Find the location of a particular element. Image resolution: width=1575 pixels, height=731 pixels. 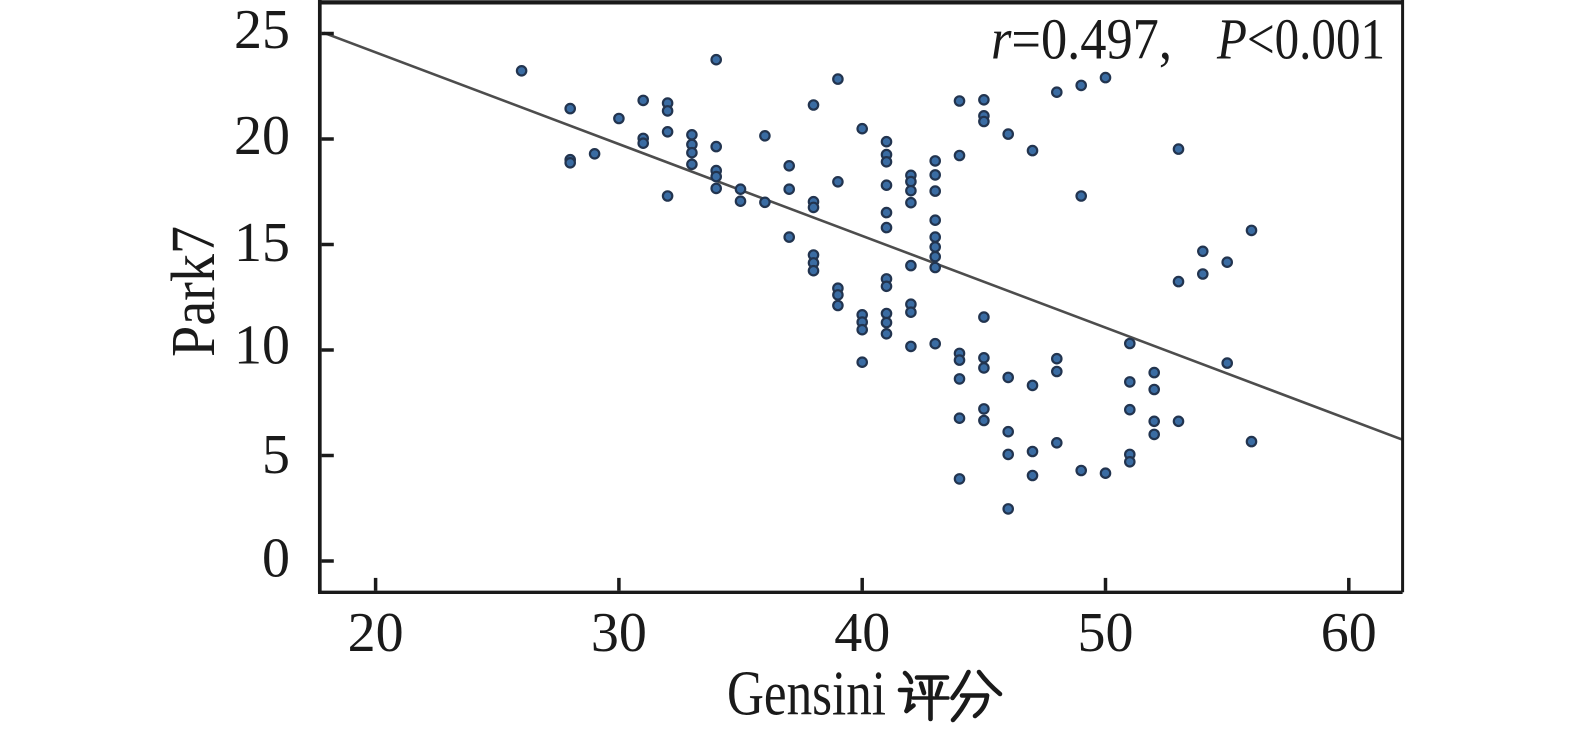

svg-text: 25 is located at coordinates (262, 30).